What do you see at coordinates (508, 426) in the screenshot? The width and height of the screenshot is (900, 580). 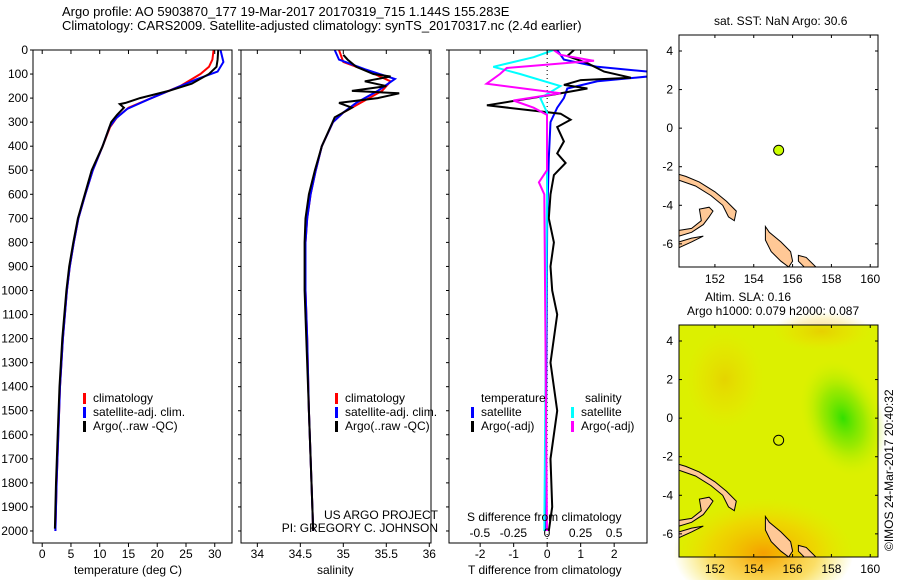 I see `legend-t-argo: Argo(-adj)` at bounding box center [508, 426].